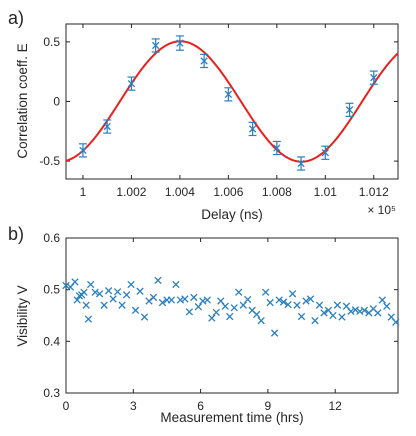 Image resolution: width=416 pixels, height=436 pixels. I want to click on plot-b-points, so click(231, 306).